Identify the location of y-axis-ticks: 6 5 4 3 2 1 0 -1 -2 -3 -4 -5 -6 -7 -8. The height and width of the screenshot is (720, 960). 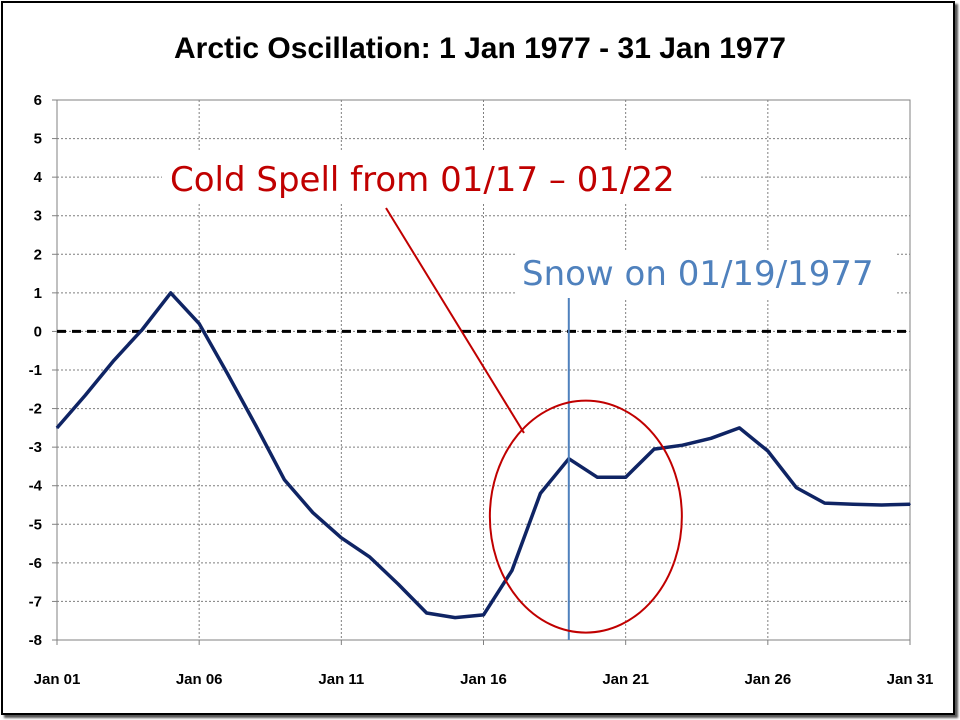
(43, 370).